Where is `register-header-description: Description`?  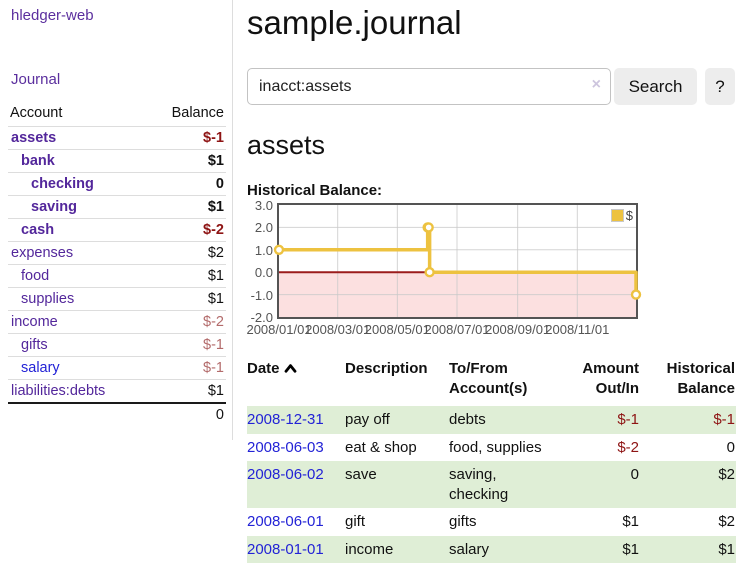
register-header-description: Description is located at coordinates (386, 368).